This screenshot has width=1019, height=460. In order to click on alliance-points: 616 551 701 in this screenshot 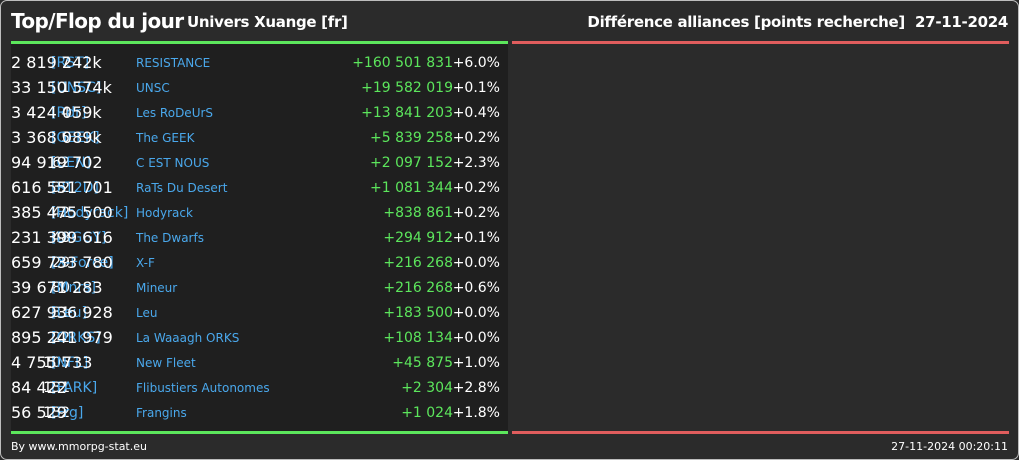, I will do `click(62, 187)`.